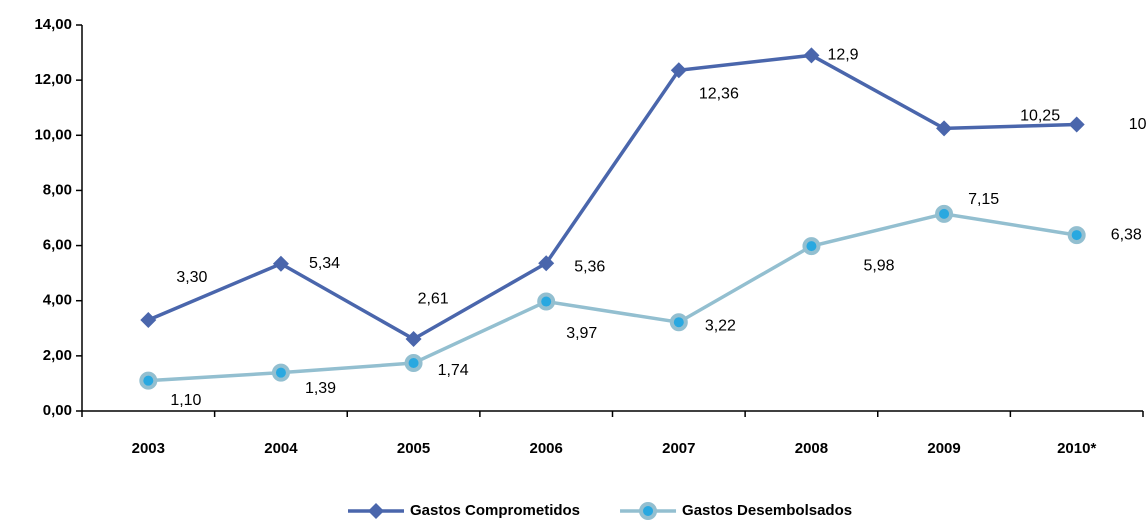 Image resolution: width=1147 pixels, height=520 pixels. What do you see at coordinates (53, 79) in the screenshot?
I see `y-tick-label: 12,00` at bounding box center [53, 79].